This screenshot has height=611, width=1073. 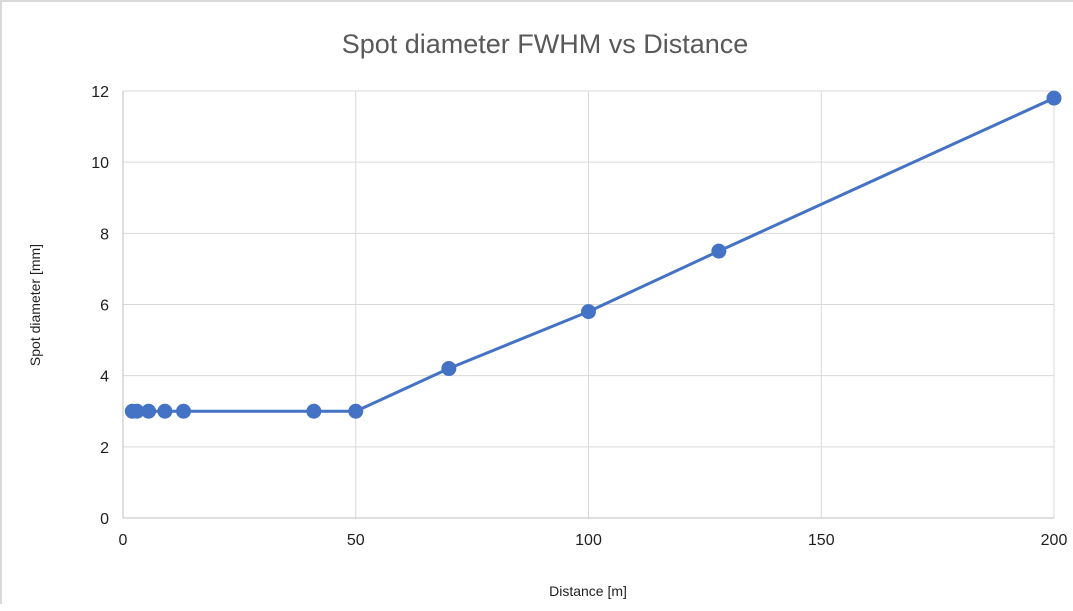 What do you see at coordinates (104, 519) in the screenshot?
I see `y-tick-label: 0` at bounding box center [104, 519].